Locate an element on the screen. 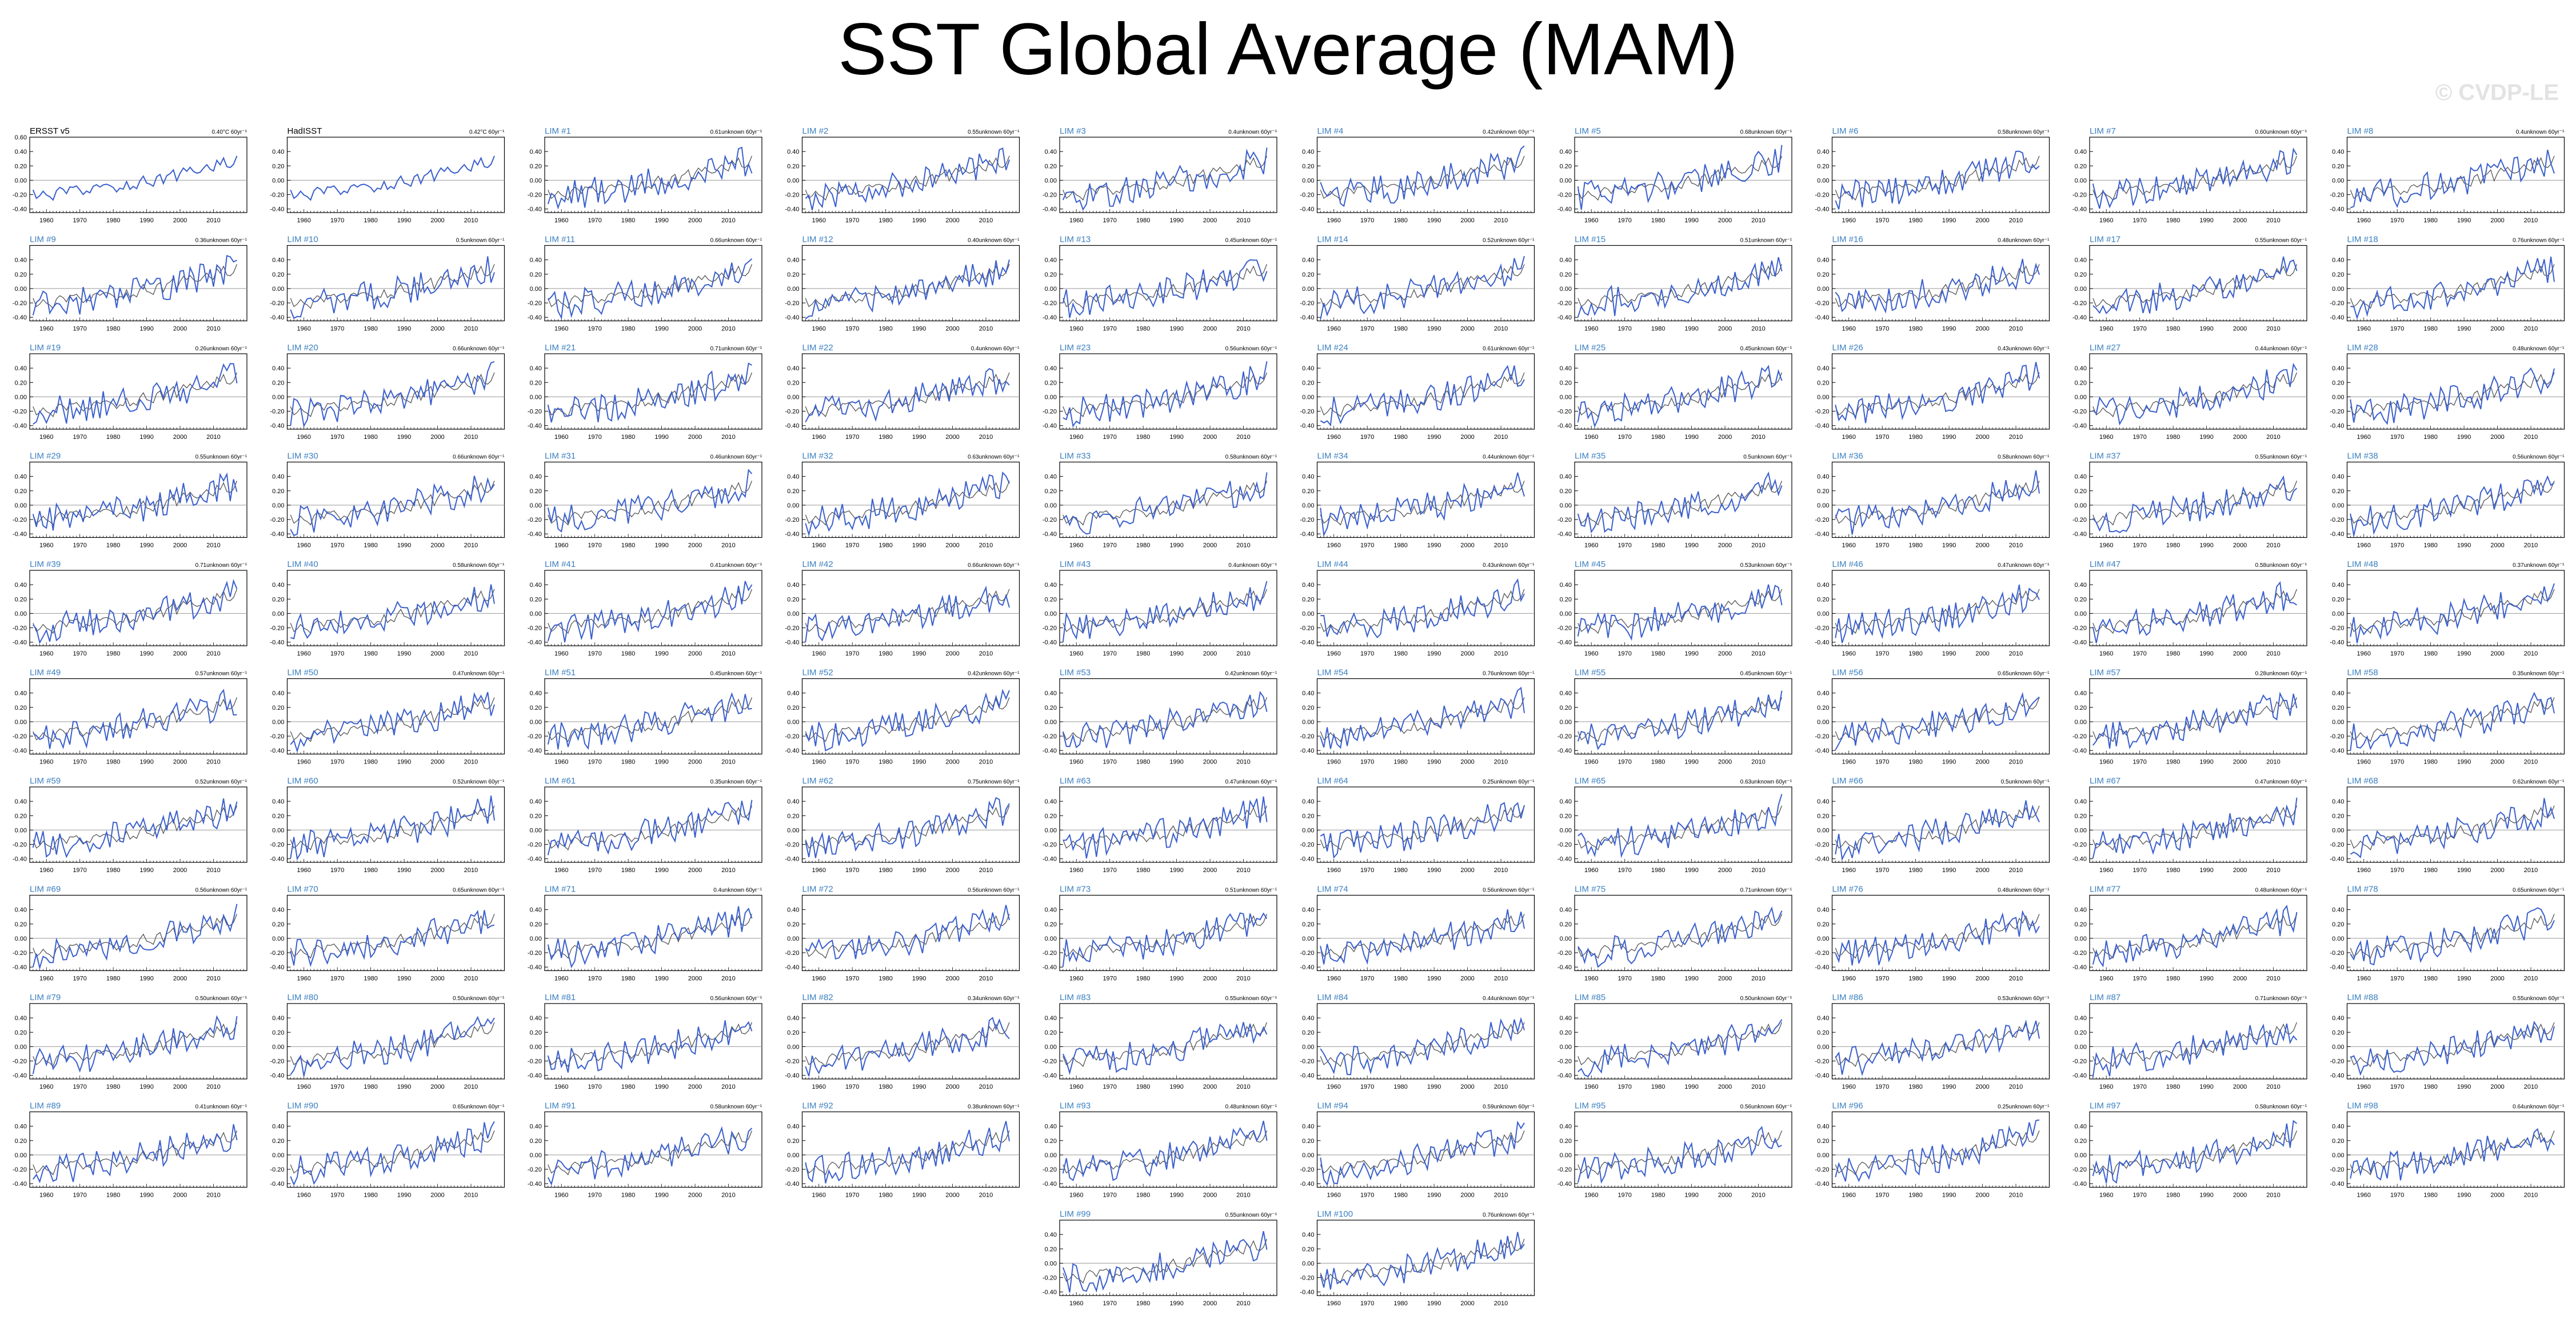 The width and height of the screenshot is (2576, 1343). trend-label: 0.51unknown 60yr⁻¹ is located at coordinates (1766, 241).